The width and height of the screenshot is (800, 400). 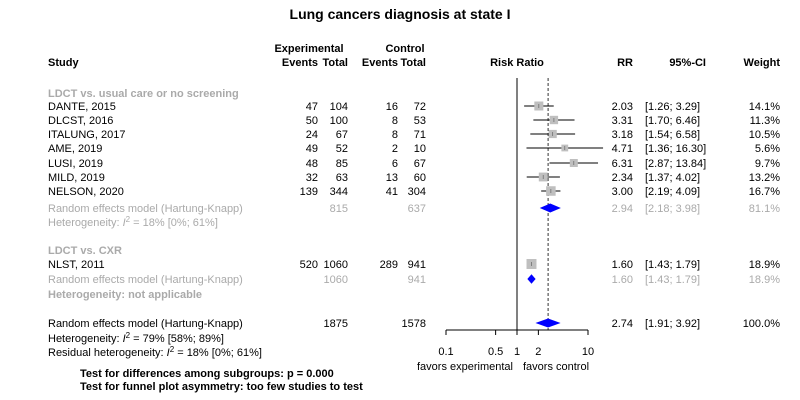 I want to click on subgroup-summary-exp-total: 1060, so click(x=336, y=280).